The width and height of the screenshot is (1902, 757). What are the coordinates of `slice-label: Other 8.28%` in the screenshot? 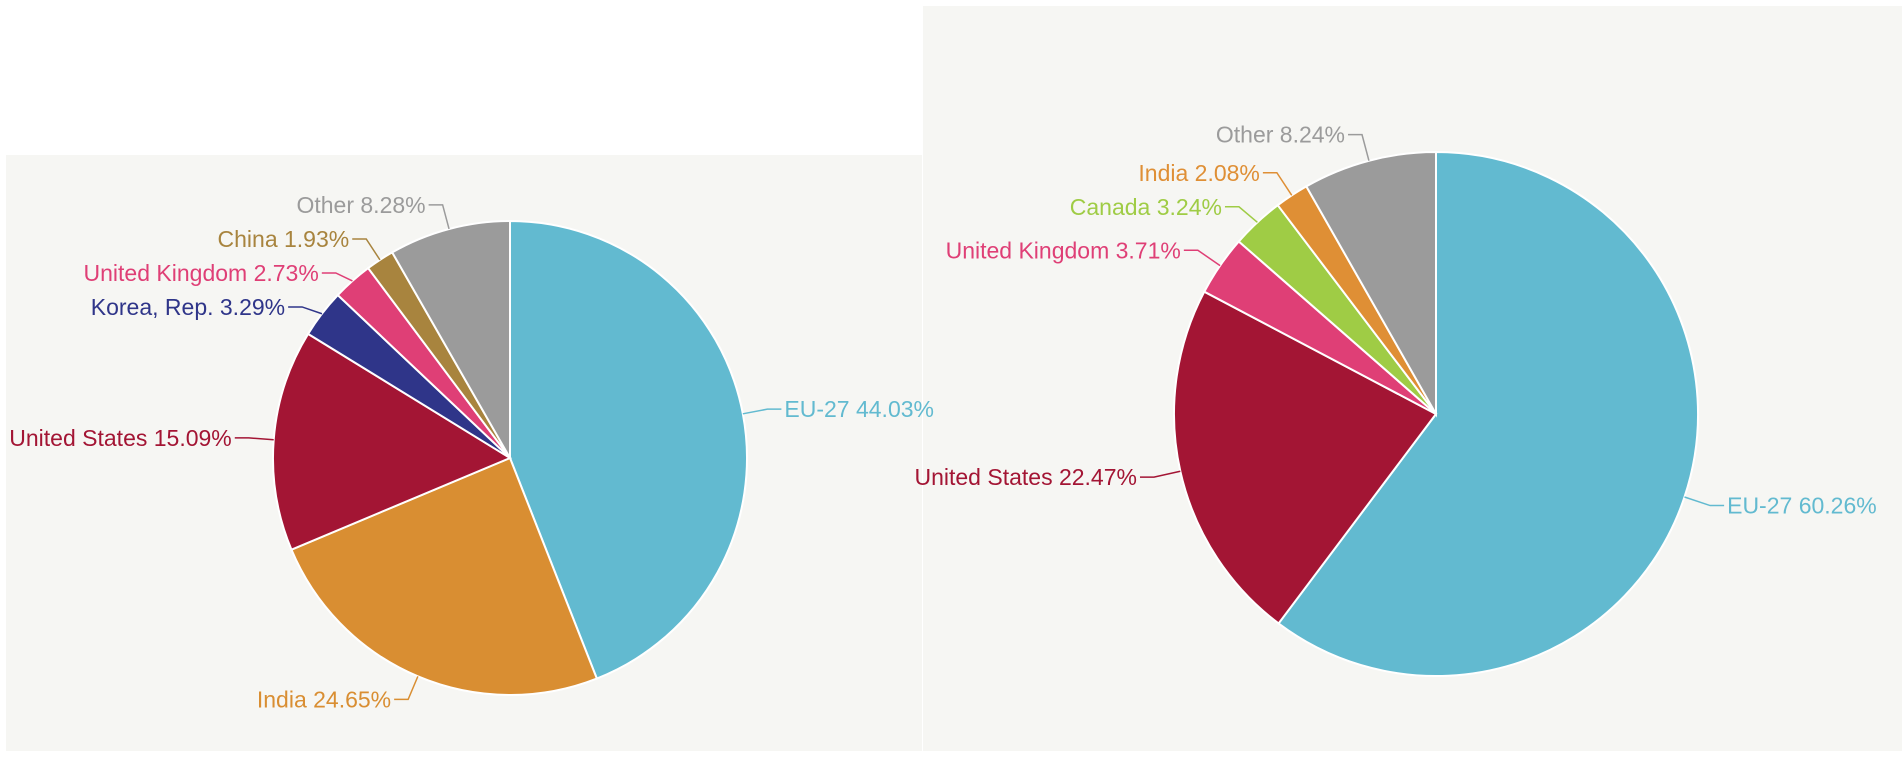 It's located at (360, 205).